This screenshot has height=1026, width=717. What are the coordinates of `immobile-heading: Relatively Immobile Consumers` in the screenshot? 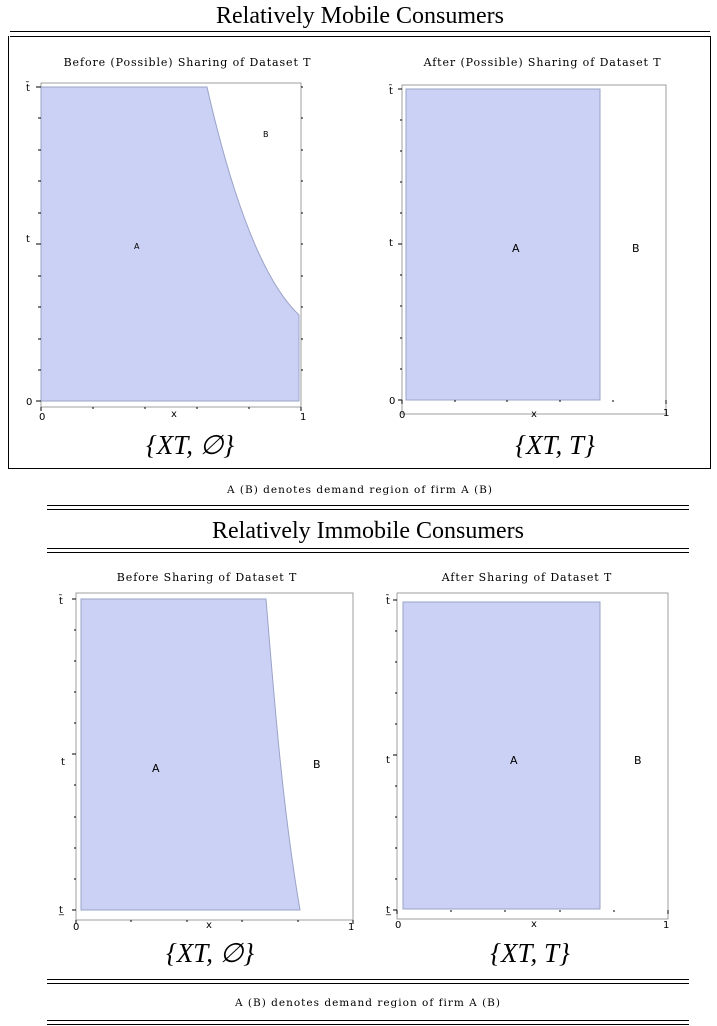 It's located at (368, 531).